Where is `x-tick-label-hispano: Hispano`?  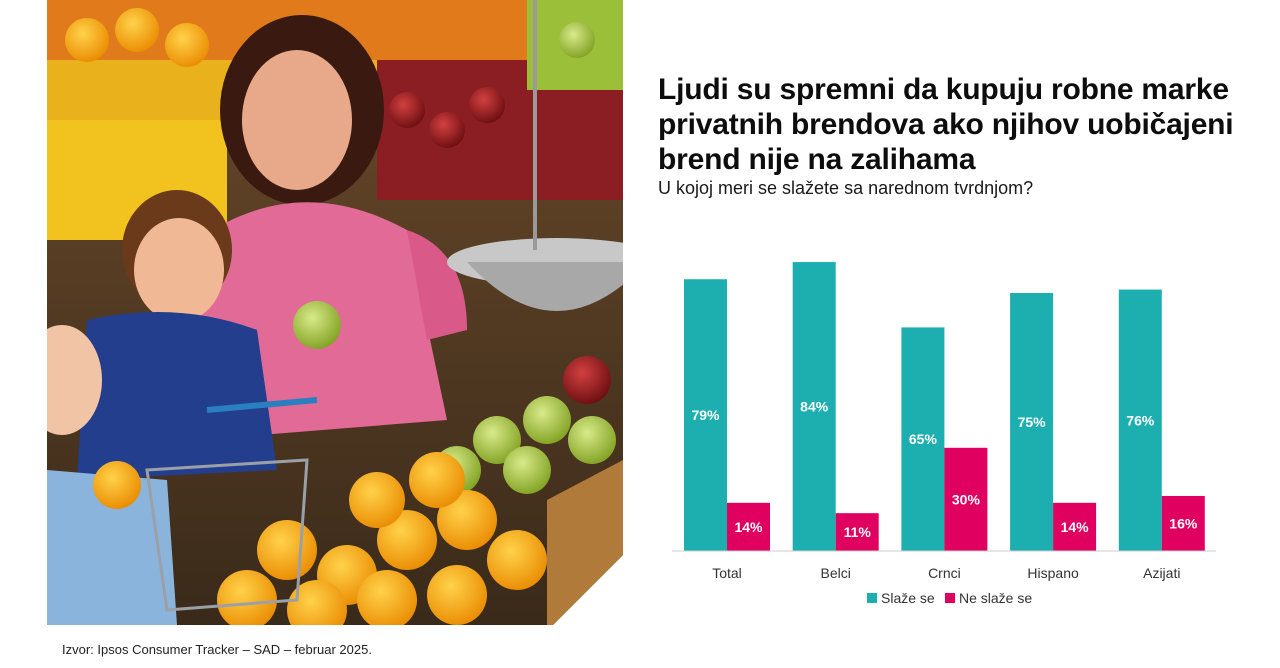 x-tick-label-hispano: Hispano is located at coordinates (1053, 573).